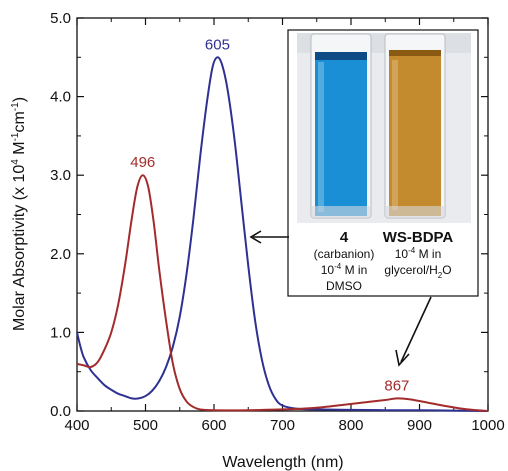  Describe the element at coordinates (344, 254) in the screenshot. I see `left-sample-type: (carbanion)` at that location.